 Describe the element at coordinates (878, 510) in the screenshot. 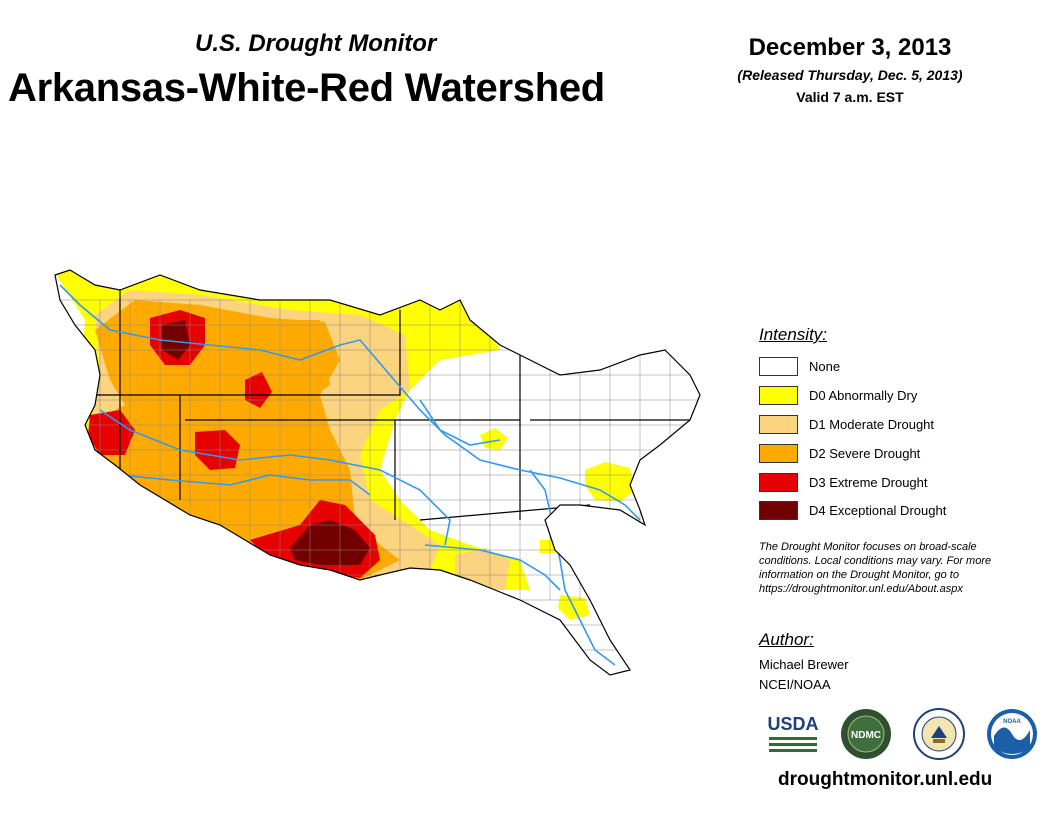

I see `legend-label: D4 Exceptional Drought` at that location.